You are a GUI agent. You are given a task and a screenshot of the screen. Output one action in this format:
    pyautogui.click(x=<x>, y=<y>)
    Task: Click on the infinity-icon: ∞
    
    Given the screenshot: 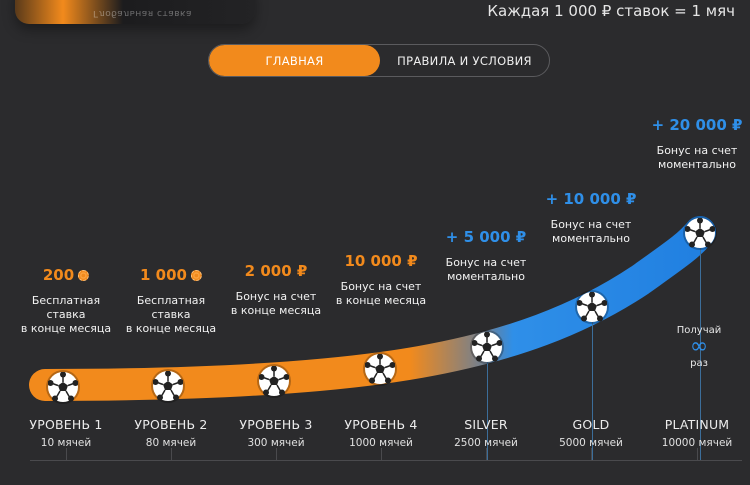 What is the action you would take?
    pyautogui.click(x=699, y=346)
    